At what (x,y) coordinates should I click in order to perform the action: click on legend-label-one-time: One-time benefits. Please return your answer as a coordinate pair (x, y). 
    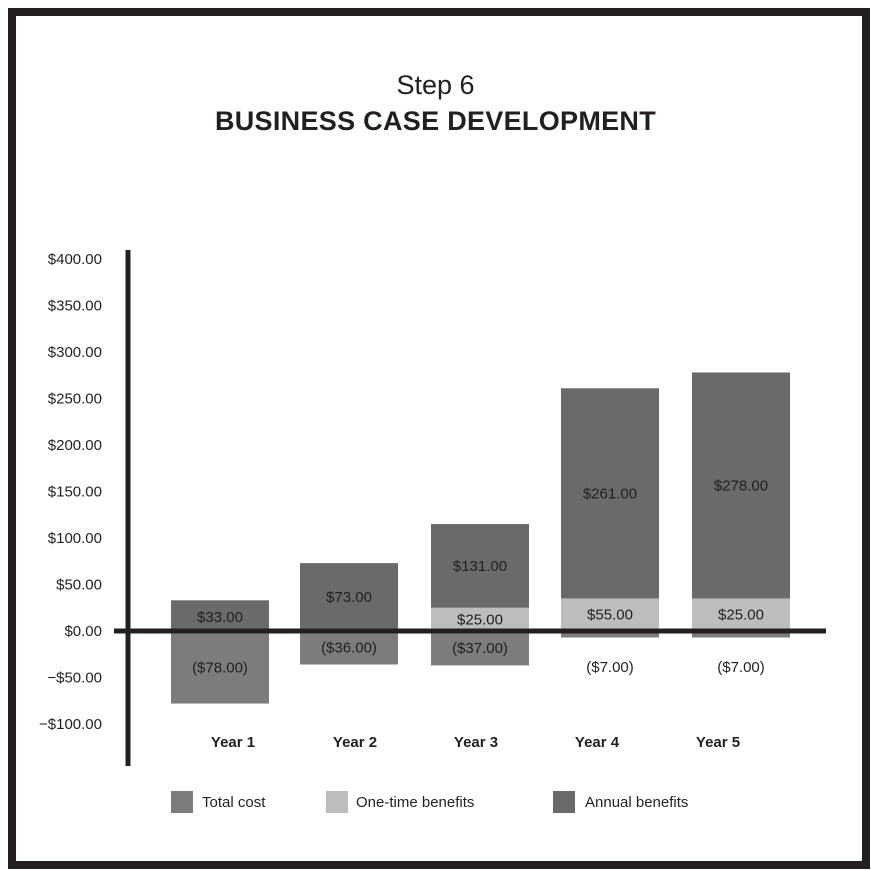
    Looking at the image, I should click on (415, 802).